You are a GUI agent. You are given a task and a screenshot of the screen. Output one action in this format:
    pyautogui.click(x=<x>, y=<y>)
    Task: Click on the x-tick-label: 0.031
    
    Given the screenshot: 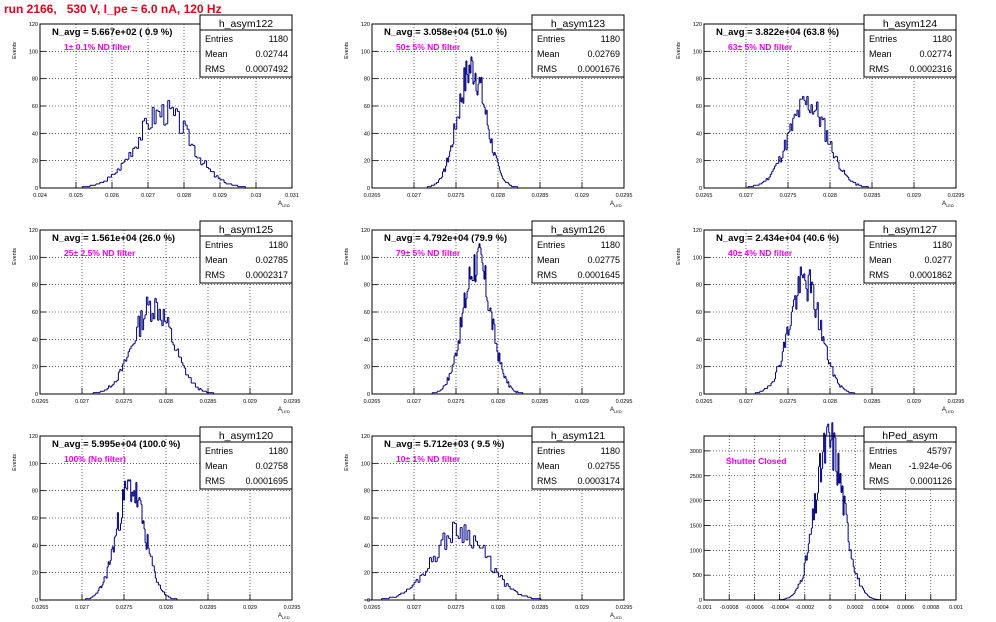 What is the action you would take?
    pyautogui.click(x=292, y=196)
    